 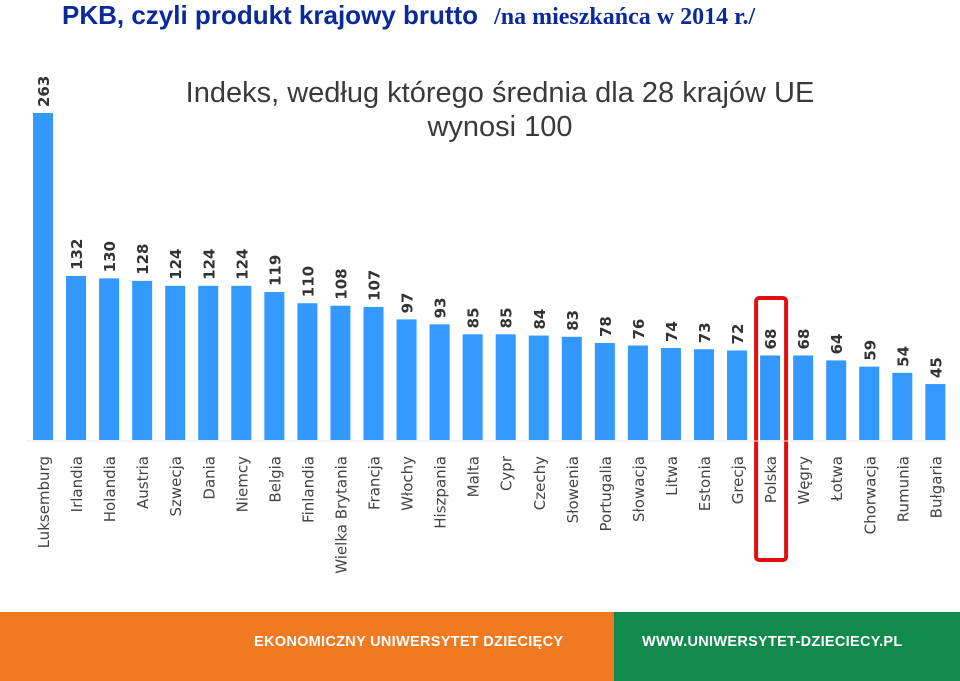 What do you see at coordinates (639, 329) in the screenshot?
I see `data-label-18: 76` at bounding box center [639, 329].